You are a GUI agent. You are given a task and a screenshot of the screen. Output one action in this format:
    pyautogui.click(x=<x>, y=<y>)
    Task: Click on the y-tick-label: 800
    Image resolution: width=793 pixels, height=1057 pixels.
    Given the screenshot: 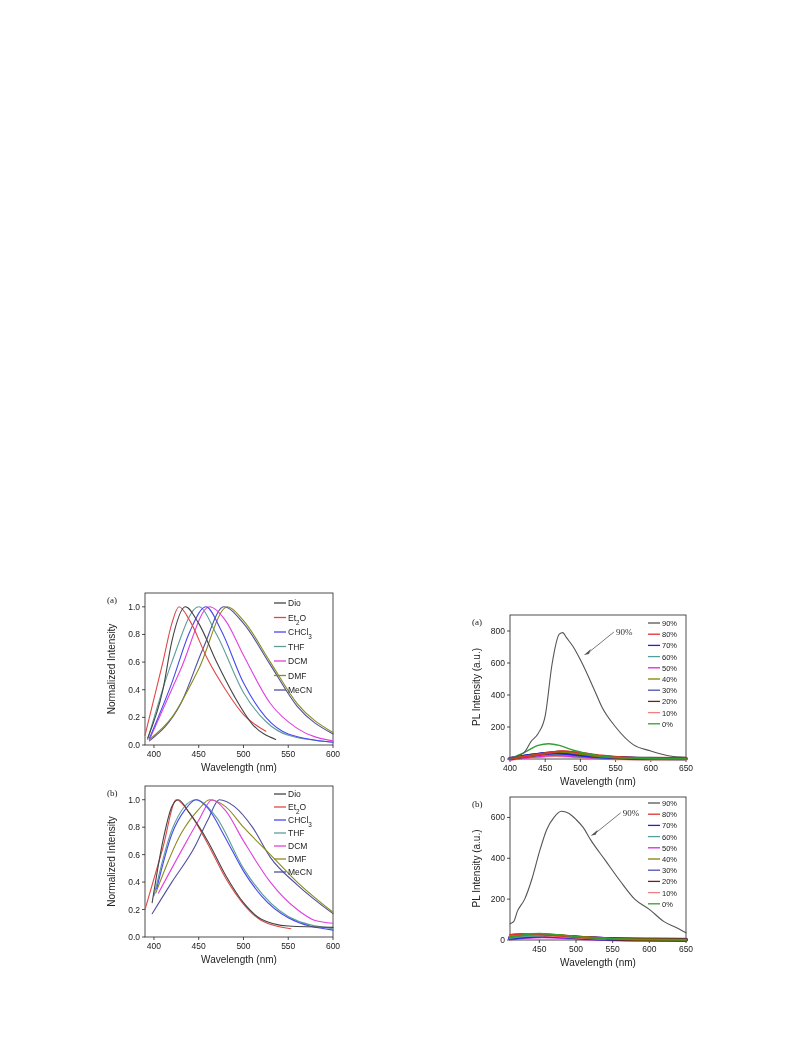 What is the action you would take?
    pyautogui.click(x=498, y=631)
    